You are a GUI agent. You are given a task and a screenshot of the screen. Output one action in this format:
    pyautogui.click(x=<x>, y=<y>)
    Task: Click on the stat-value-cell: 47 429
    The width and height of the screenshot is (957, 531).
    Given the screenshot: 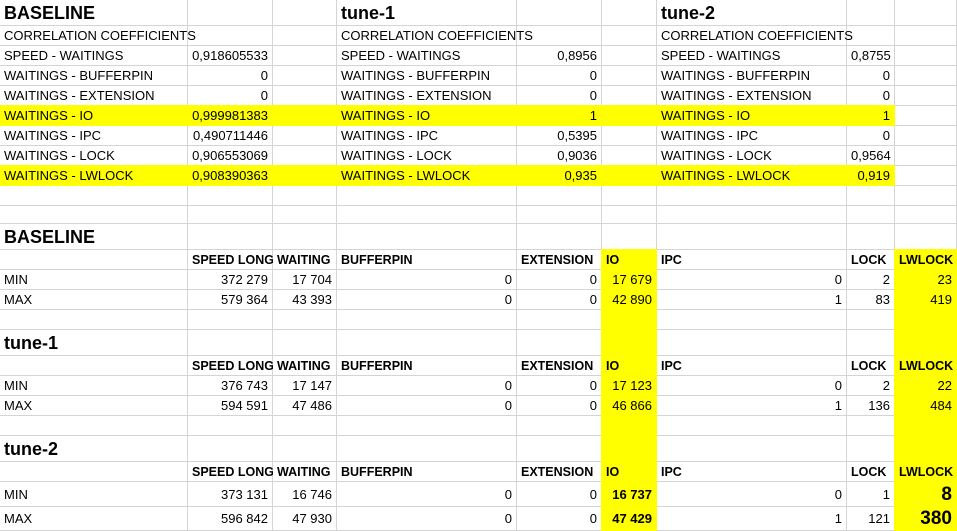 What is the action you would take?
    pyautogui.click(x=632, y=518)
    